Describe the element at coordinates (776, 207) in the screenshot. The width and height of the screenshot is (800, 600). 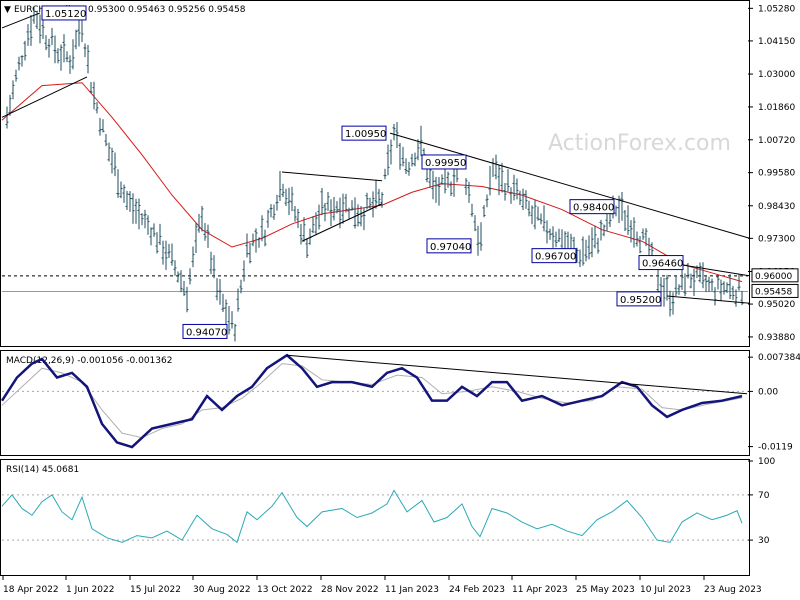
I see `price-ytick-label: 0.98430` at that location.